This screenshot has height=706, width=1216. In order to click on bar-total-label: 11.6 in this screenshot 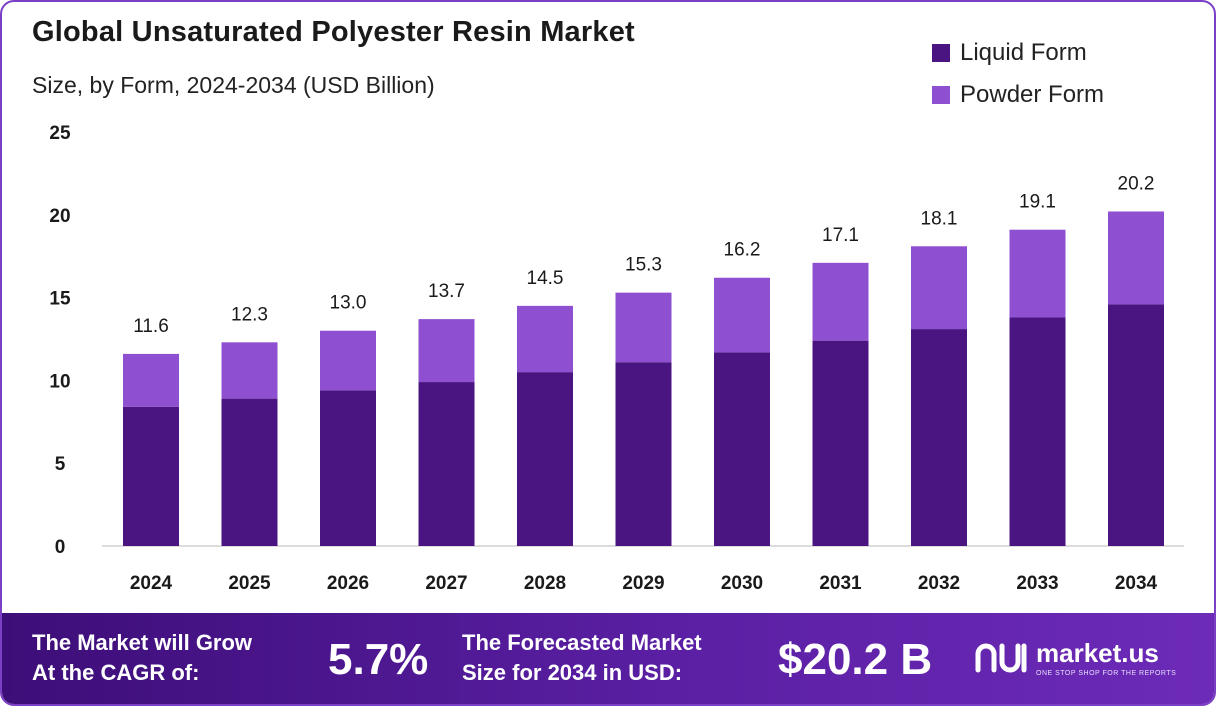, I will do `click(151, 326)`.